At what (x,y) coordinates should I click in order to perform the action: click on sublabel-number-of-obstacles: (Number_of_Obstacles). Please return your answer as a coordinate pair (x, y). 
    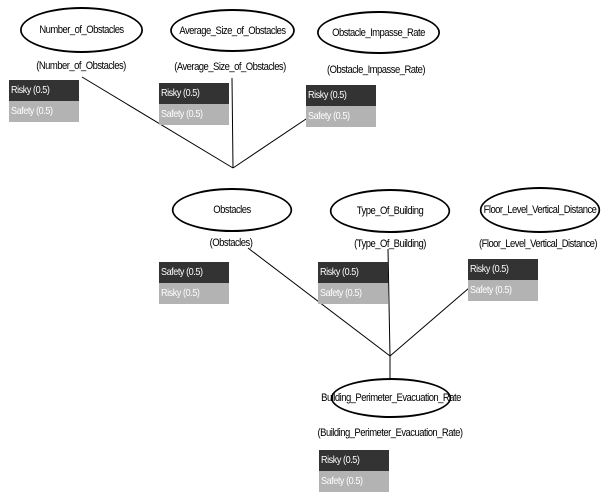
    Looking at the image, I should click on (81, 66).